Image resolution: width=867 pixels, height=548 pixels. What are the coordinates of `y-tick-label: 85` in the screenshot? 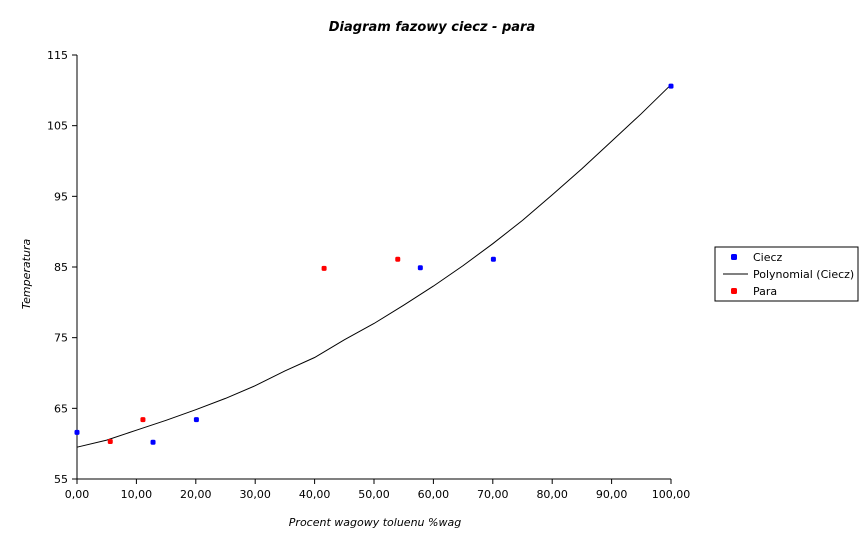 It's located at (61, 267).